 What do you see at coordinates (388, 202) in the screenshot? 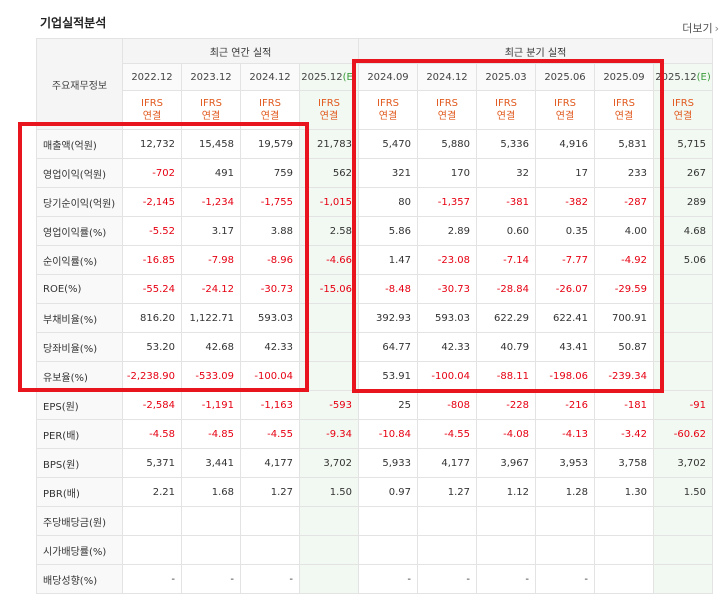
I see `table-cell: 80` at bounding box center [388, 202].